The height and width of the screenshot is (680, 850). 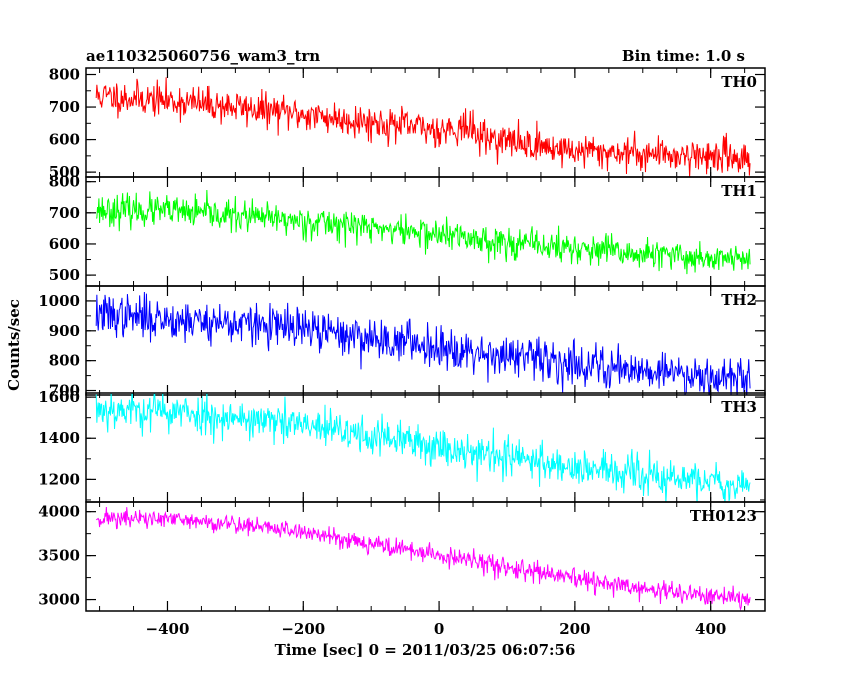 I want to click on panel-th1: 500 600 700 800 TH1, so click(x=407, y=230).